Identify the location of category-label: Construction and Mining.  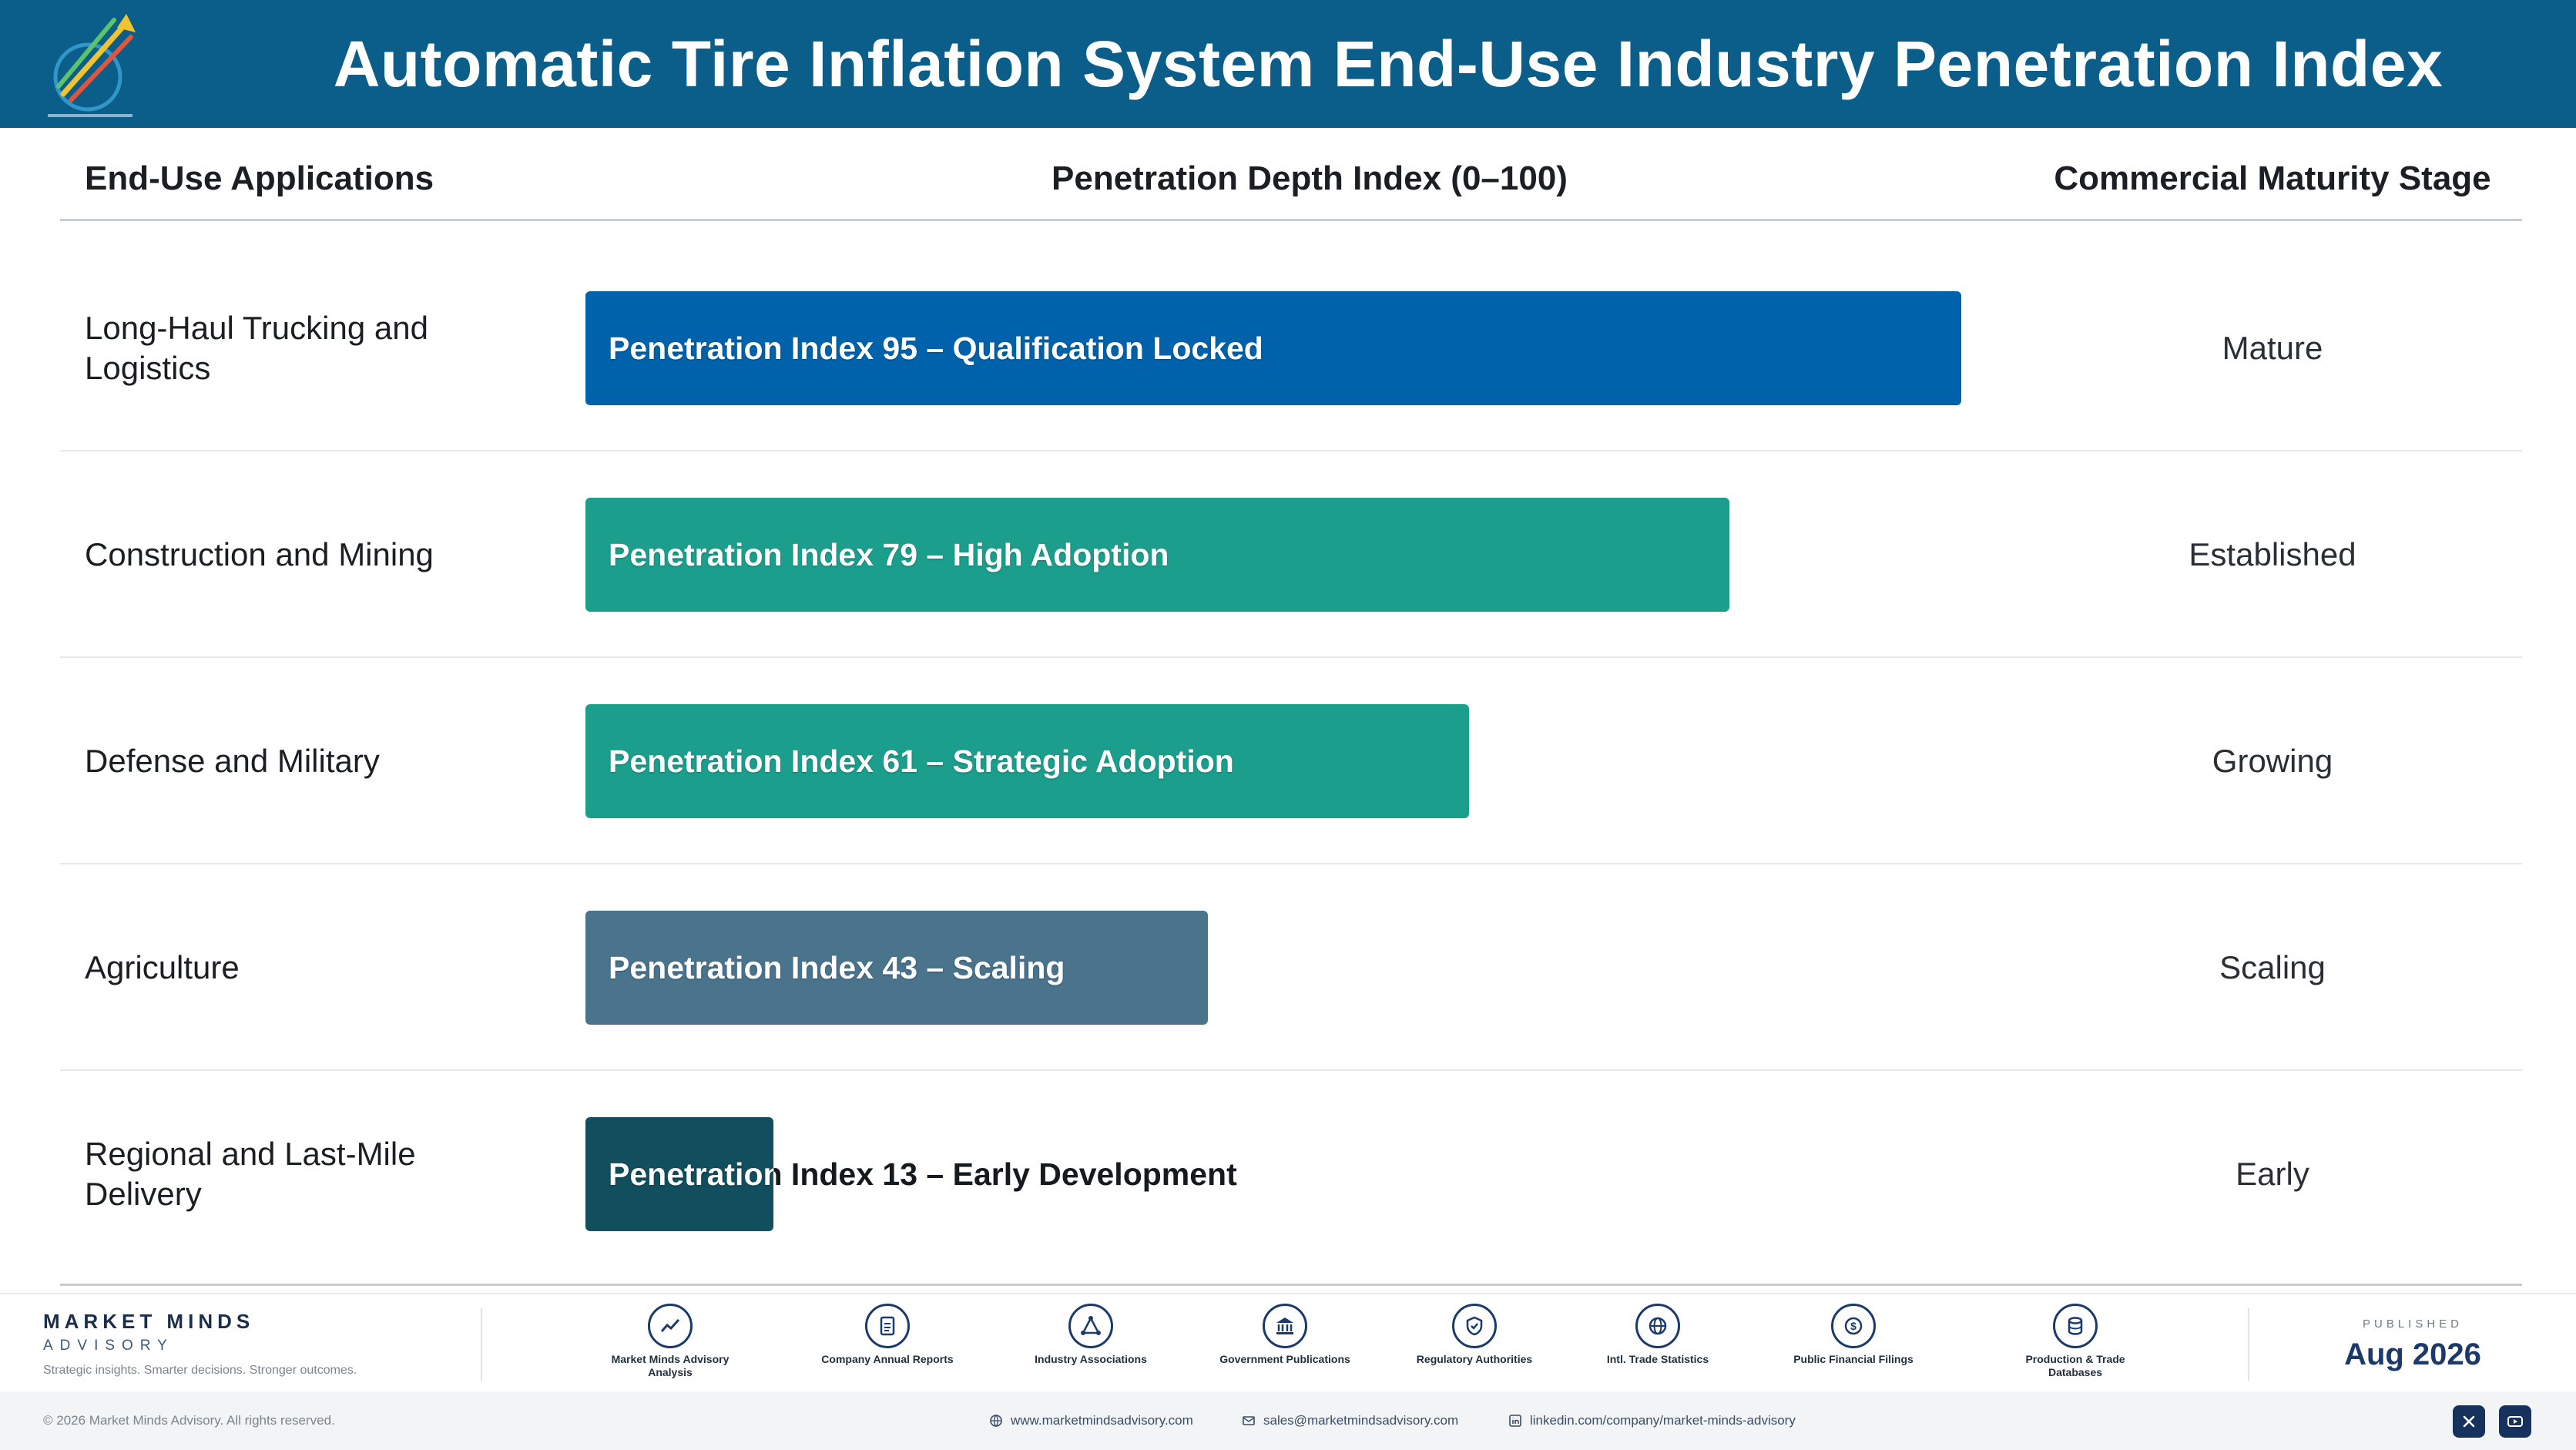
(316, 554).